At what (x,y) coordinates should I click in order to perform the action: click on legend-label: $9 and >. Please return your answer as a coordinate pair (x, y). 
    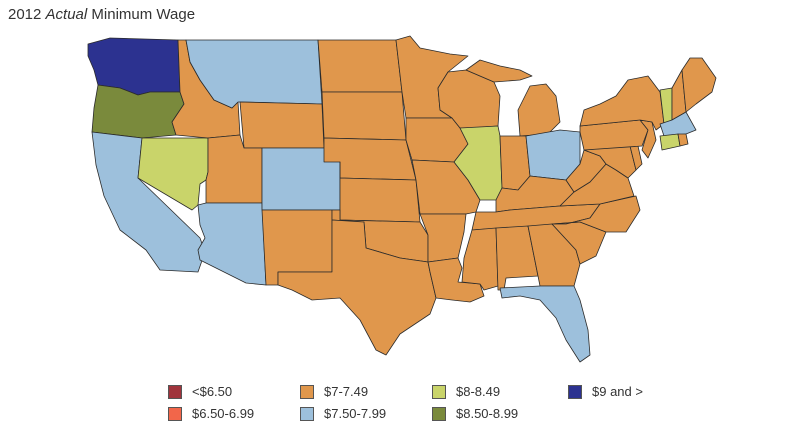
    Looking at the image, I should click on (617, 391).